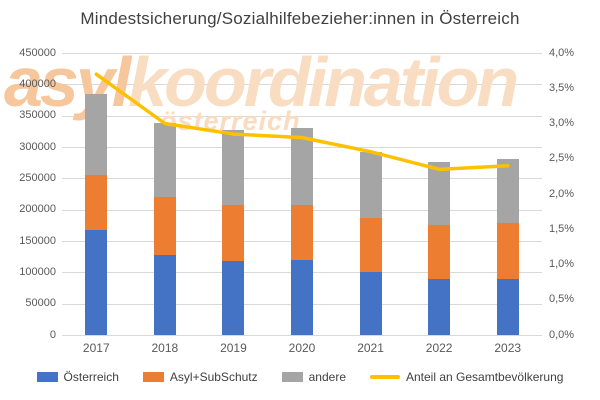 Image resolution: width=600 pixels, height=400 pixels. Describe the element at coordinates (52, 334) in the screenshot. I see `y-axis-tick-left: 0` at that location.